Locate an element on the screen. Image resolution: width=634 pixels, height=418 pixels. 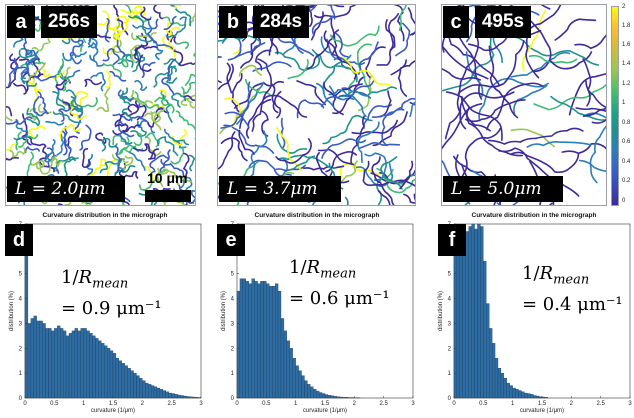
panel-time-a: 256s is located at coordinates (69, 22).